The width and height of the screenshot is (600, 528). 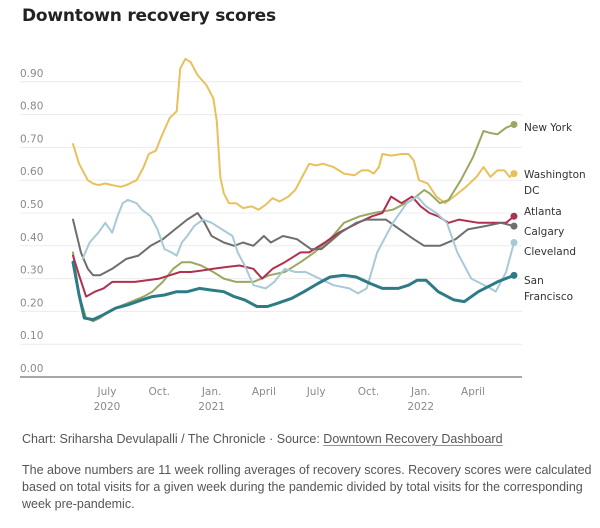 What do you see at coordinates (31, 336) in the screenshot?
I see `y-tick-label: 0.10` at bounding box center [31, 336].